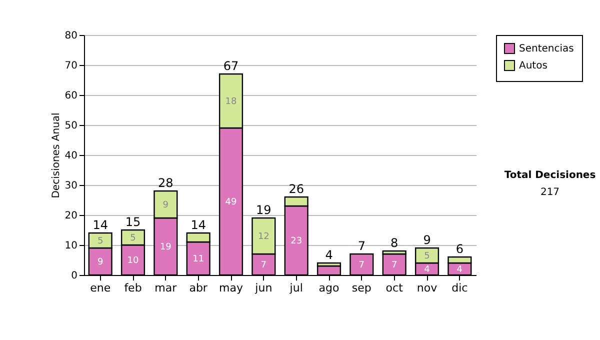  I want to click on y-tick-label: 30, so click(71, 186).